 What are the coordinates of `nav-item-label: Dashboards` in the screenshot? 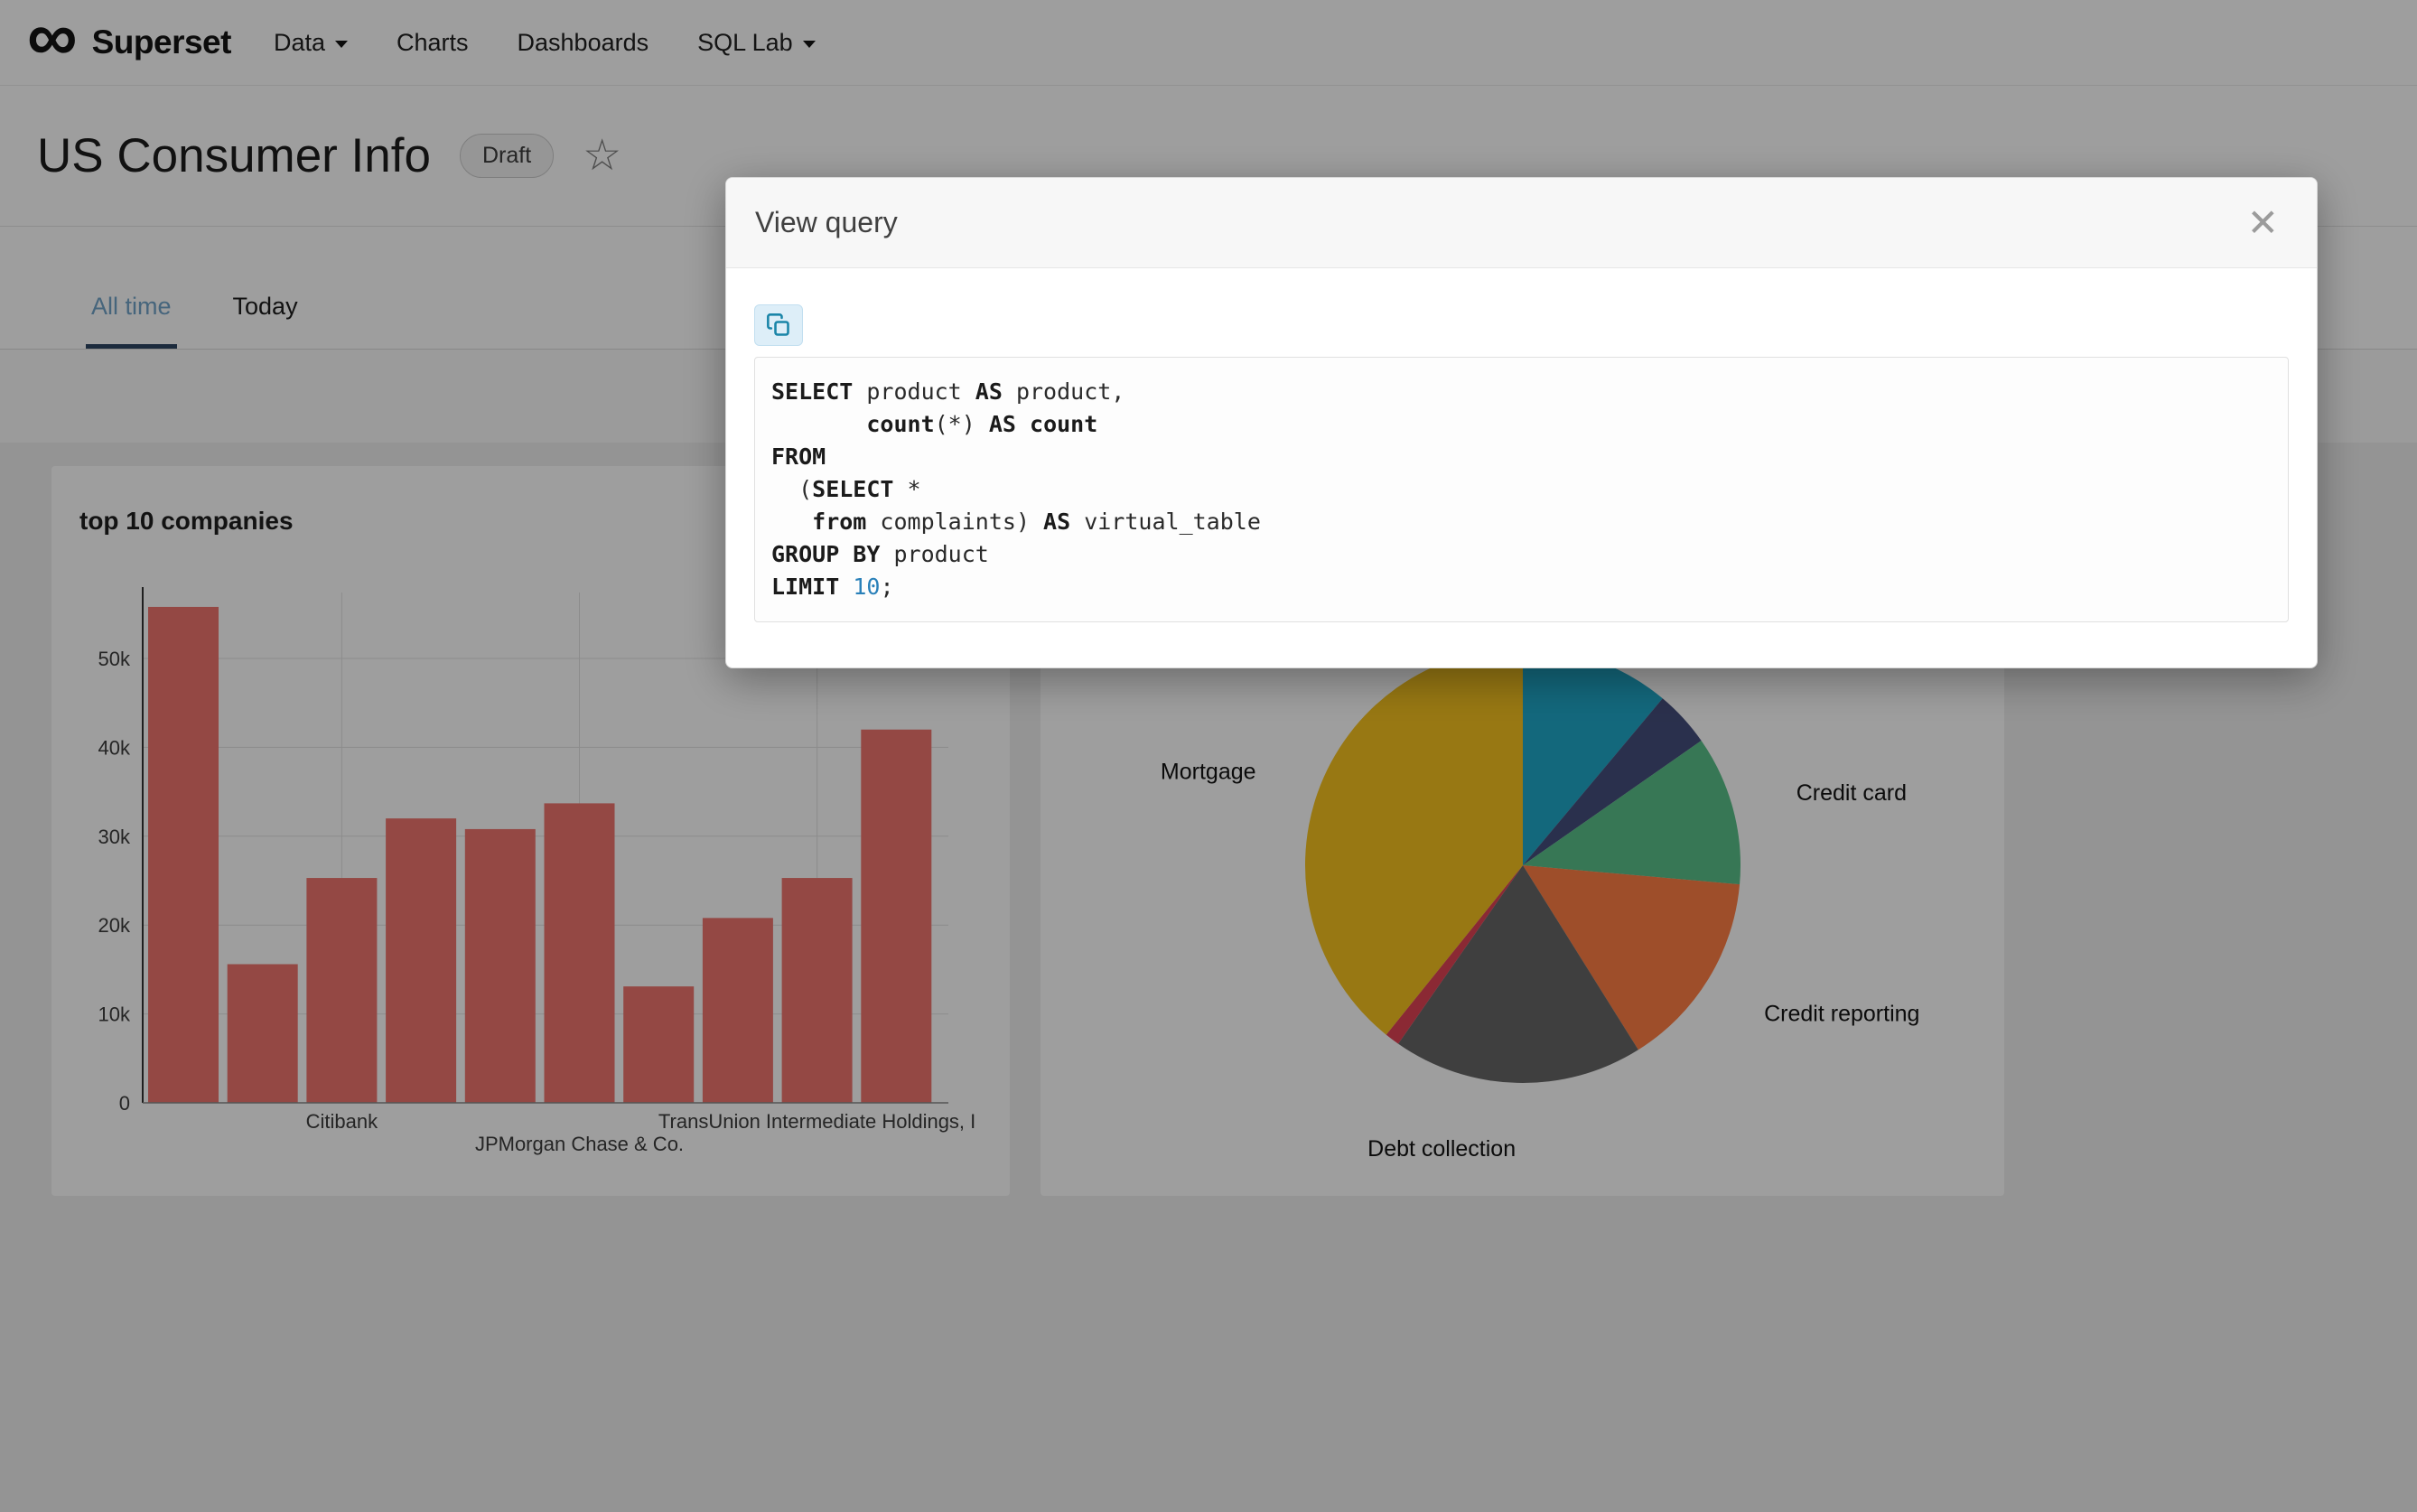 It's located at (583, 42).